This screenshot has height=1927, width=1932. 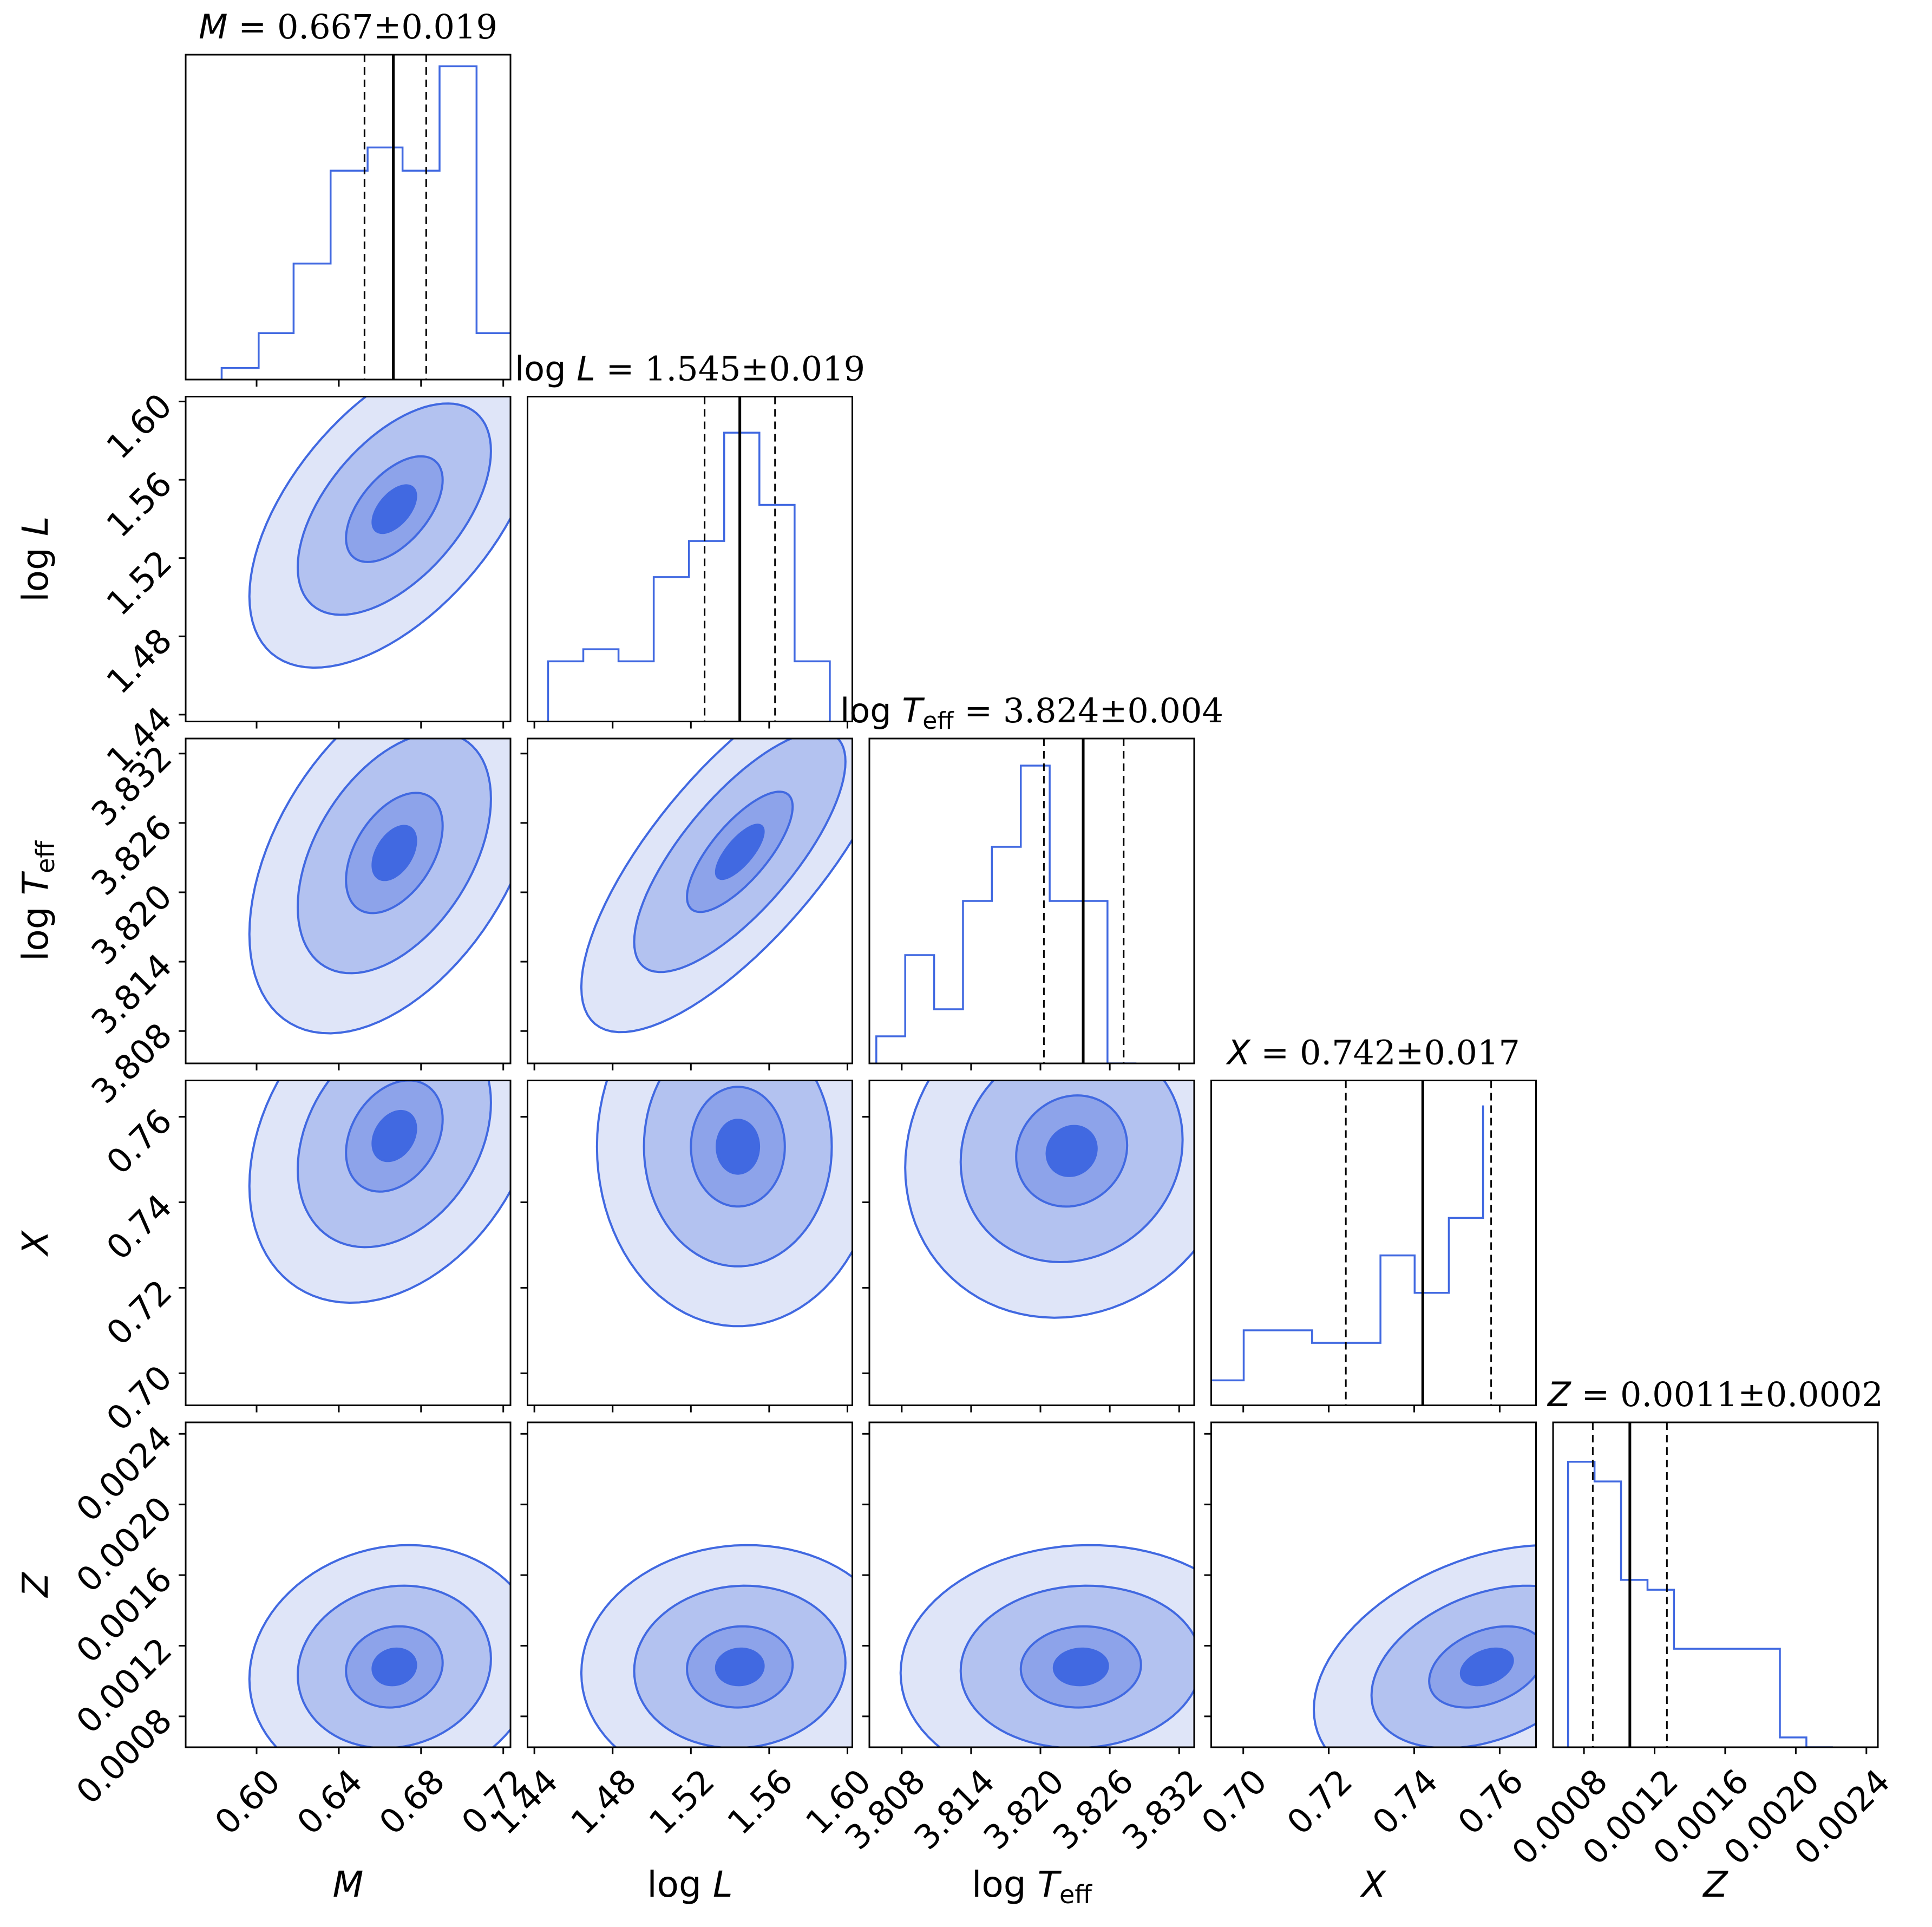 I want to click on x-axis-label-Z: Z, so click(x=1715, y=1884).